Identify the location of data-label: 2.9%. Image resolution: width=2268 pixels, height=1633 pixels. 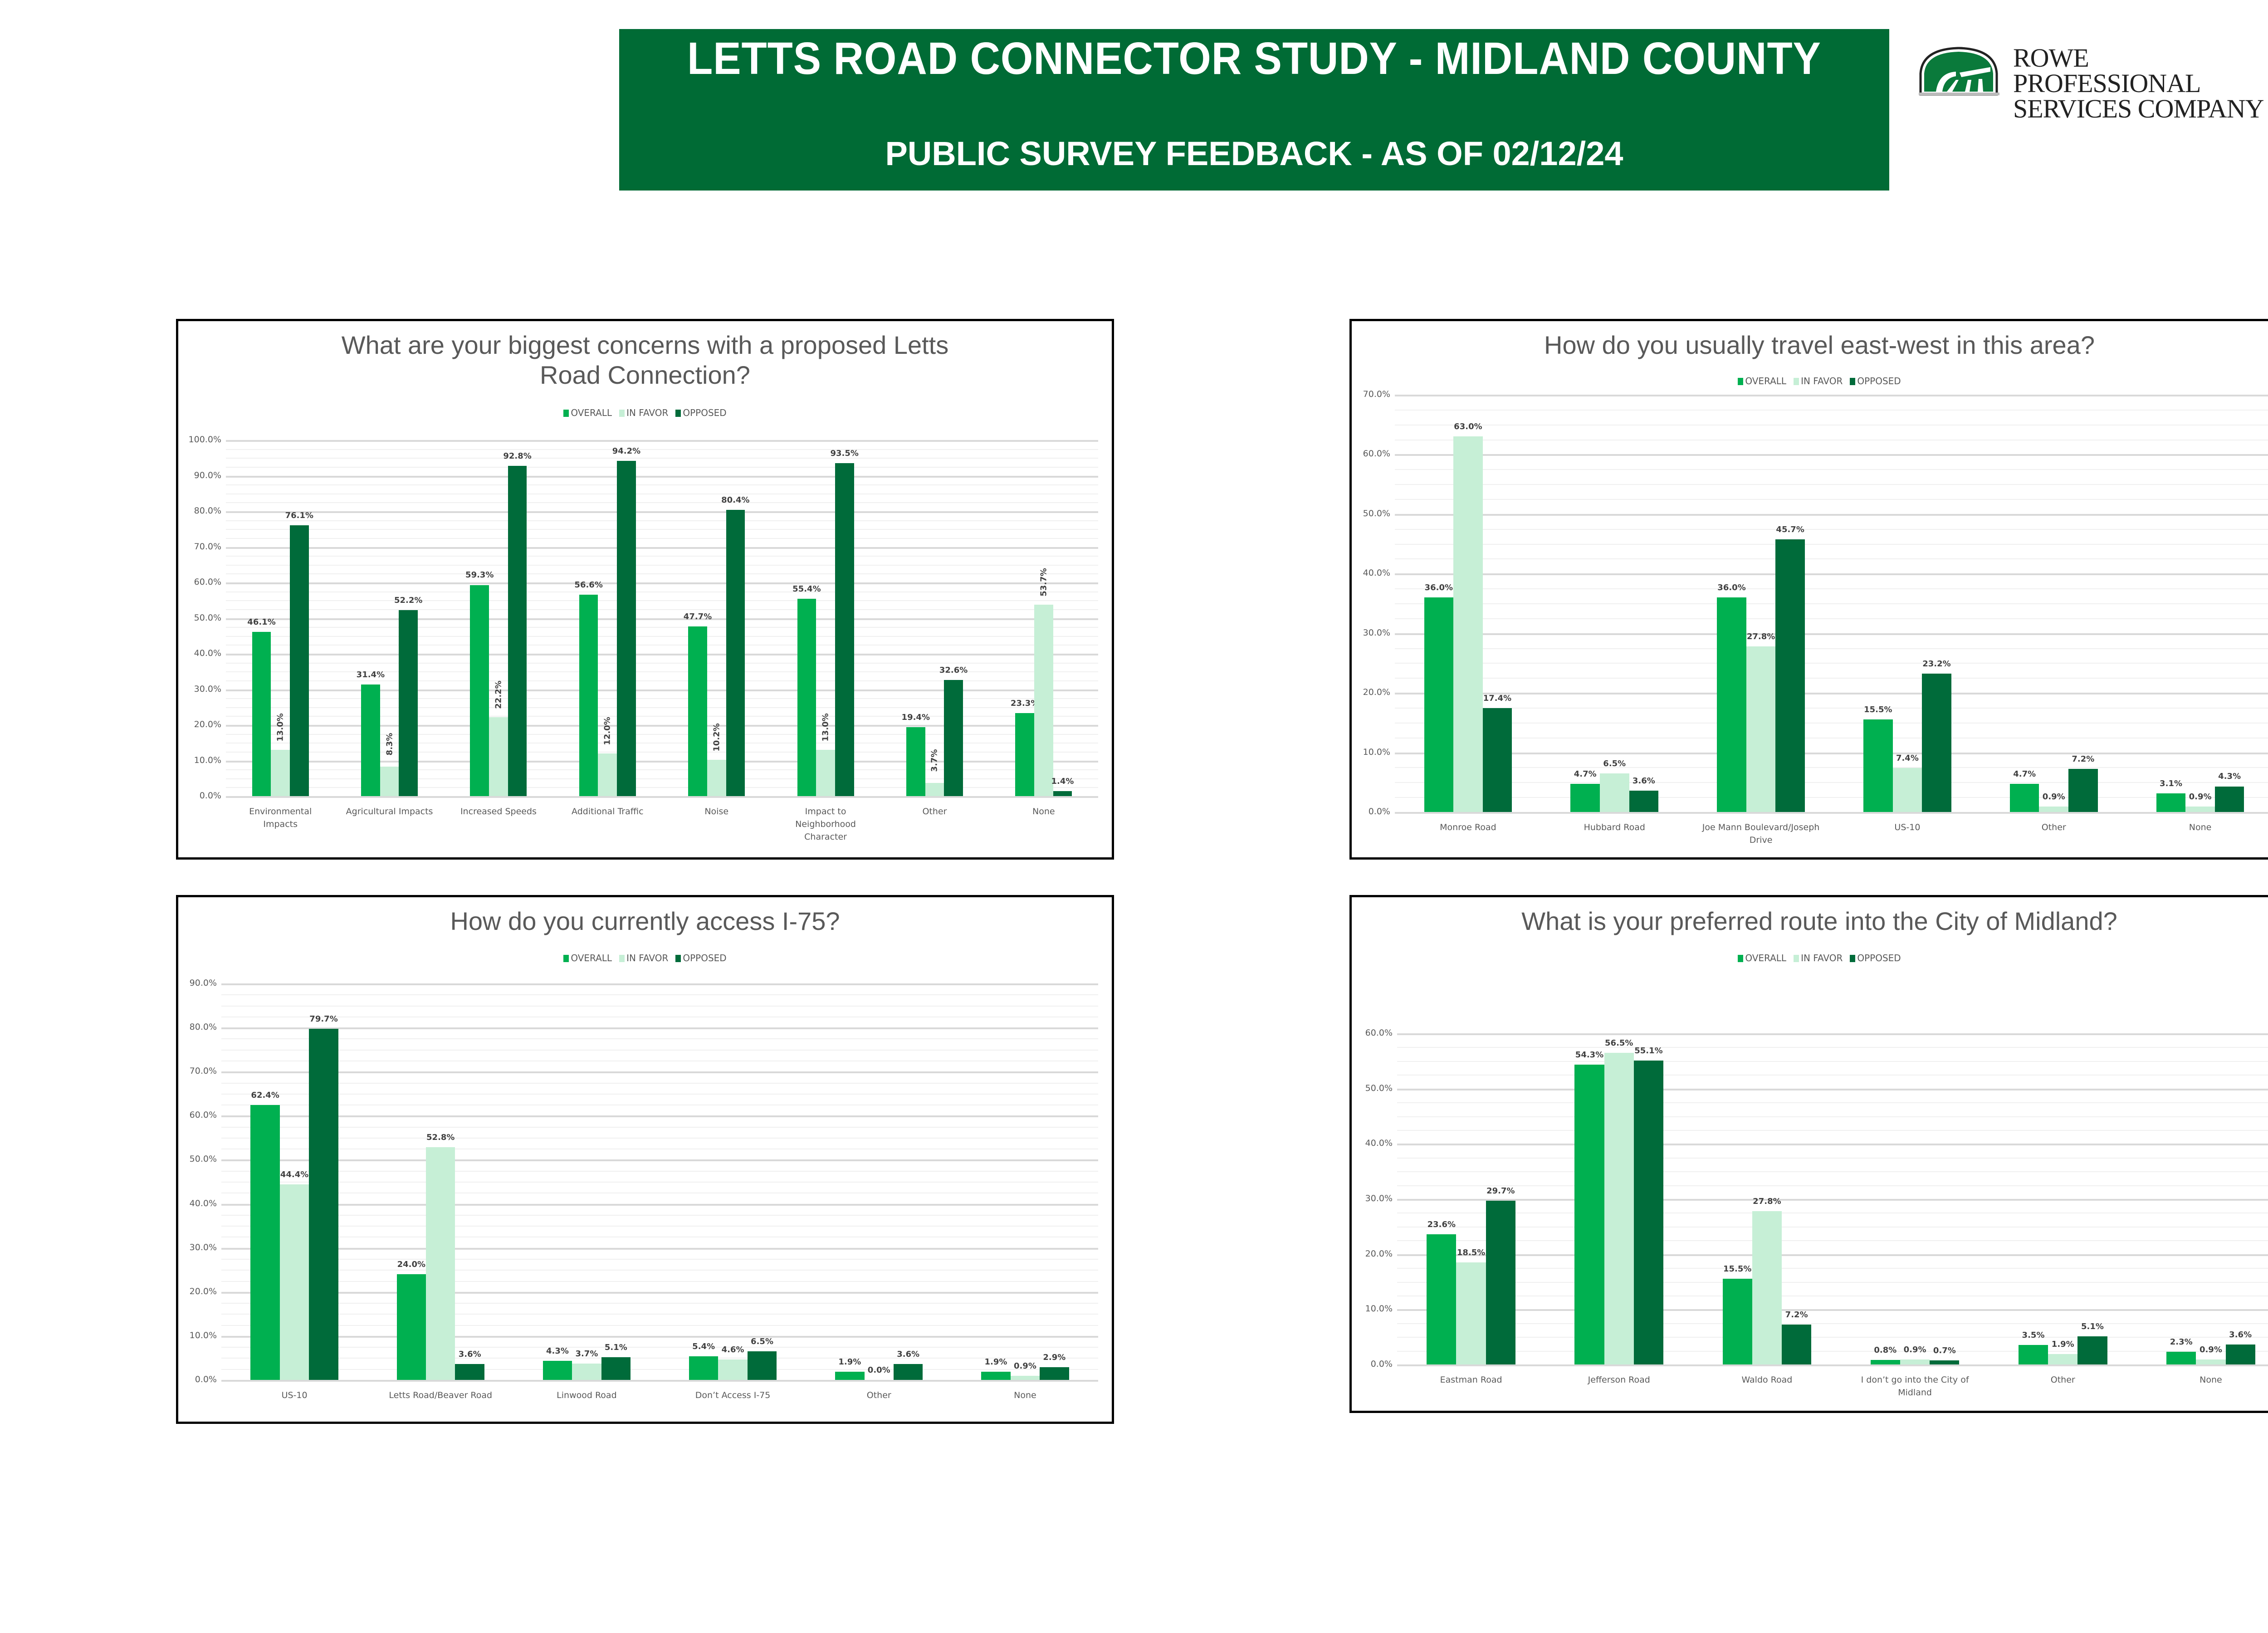
(1054, 1357).